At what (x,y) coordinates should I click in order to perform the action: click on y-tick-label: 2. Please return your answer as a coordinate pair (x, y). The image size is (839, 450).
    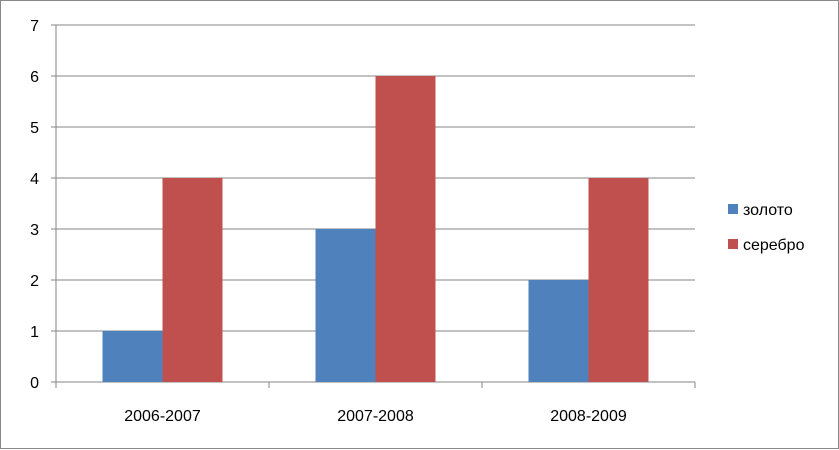
    Looking at the image, I should click on (34, 281).